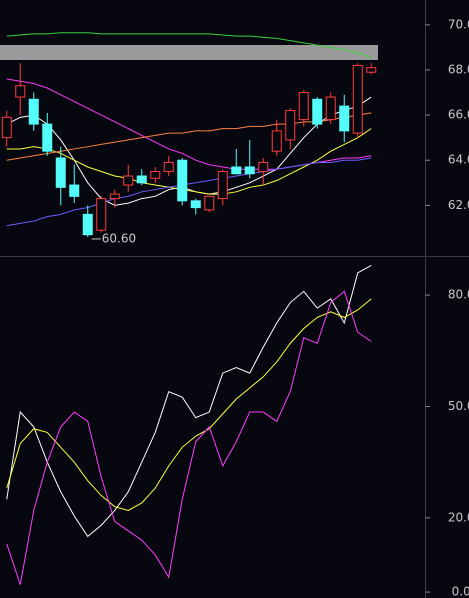 The width and height of the screenshot is (469, 598). Describe the element at coordinates (458, 69) in the screenshot. I see `y-tick-label: 68.00` at that location.